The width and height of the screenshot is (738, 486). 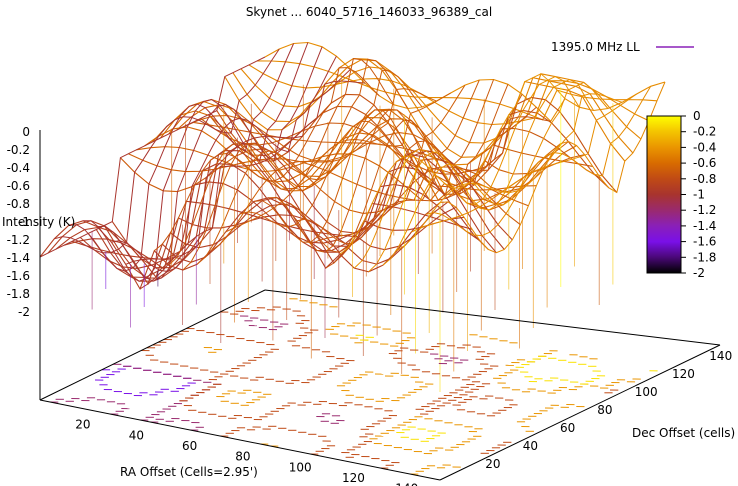 What do you see at coordinates (18, 168) in the screenshot?
I see `z-tick-label: -0.4` at bounding box center [18, 168].